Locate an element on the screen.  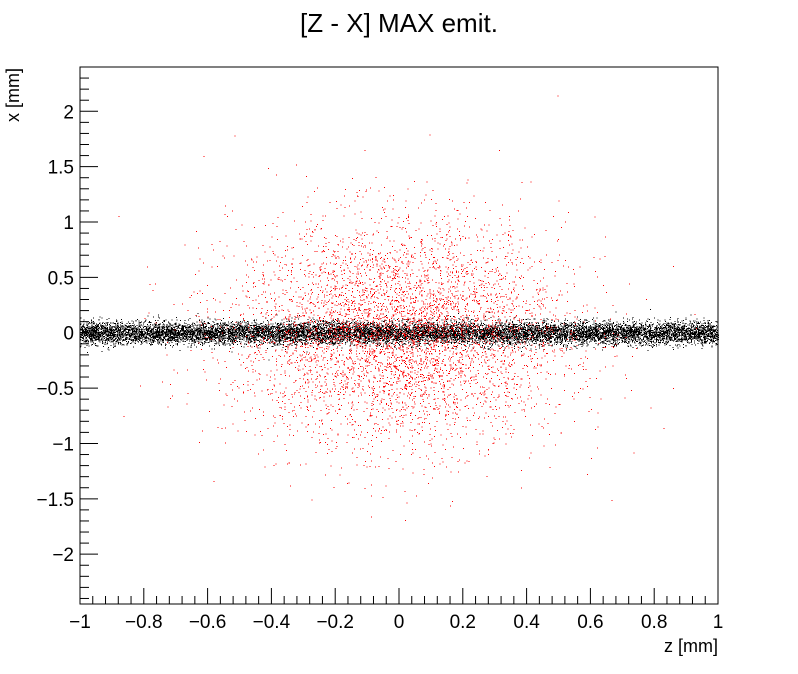
x-tick-label: 0.4 is located at coordinates (526, 622).